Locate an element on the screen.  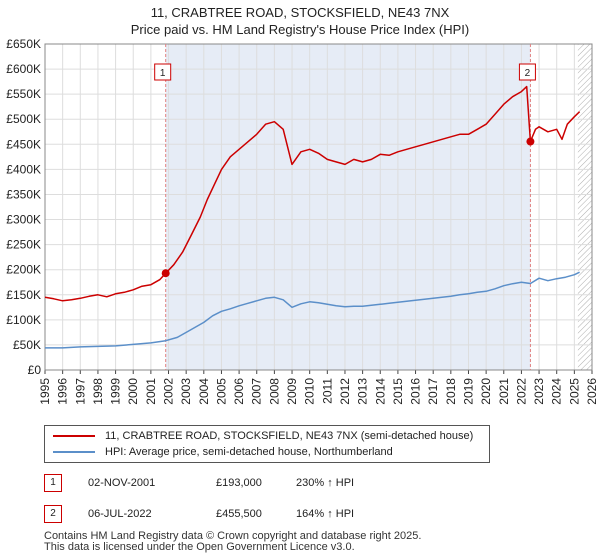
y-tick-label: £200K is located at coordinates (23, 270).